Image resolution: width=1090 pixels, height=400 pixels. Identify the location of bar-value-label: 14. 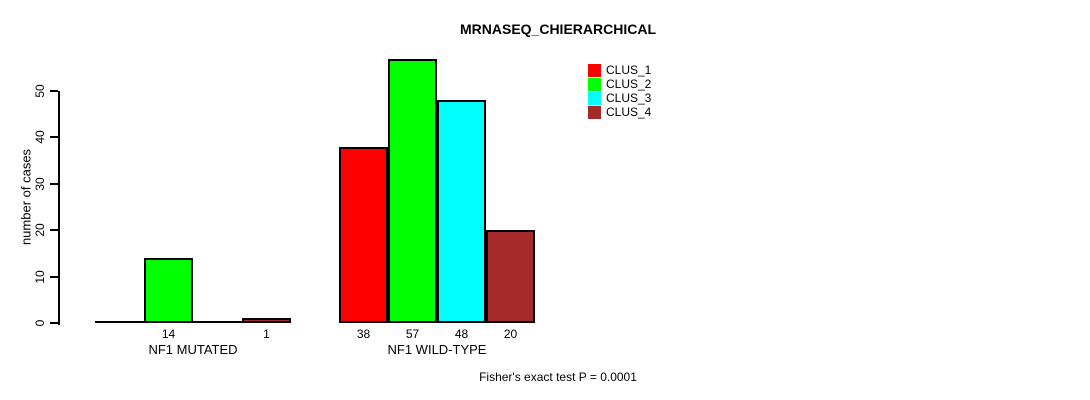
(168, 334).